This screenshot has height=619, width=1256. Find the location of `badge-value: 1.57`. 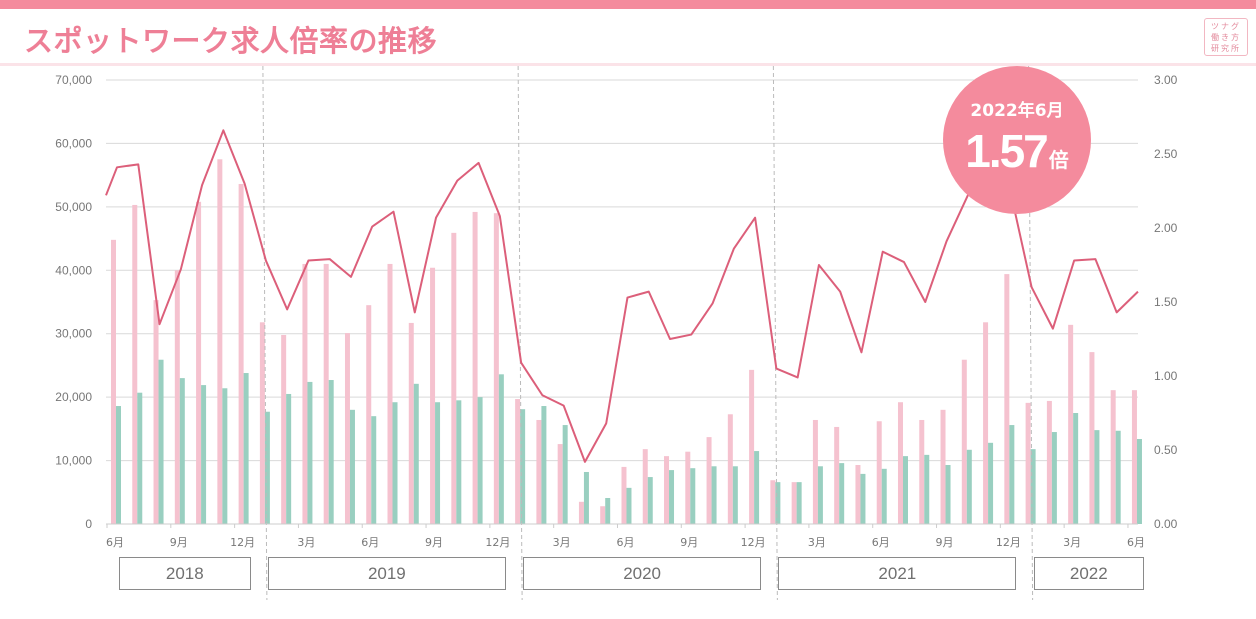

badge-value: 1.57 is located at coordinates (1007, 151).